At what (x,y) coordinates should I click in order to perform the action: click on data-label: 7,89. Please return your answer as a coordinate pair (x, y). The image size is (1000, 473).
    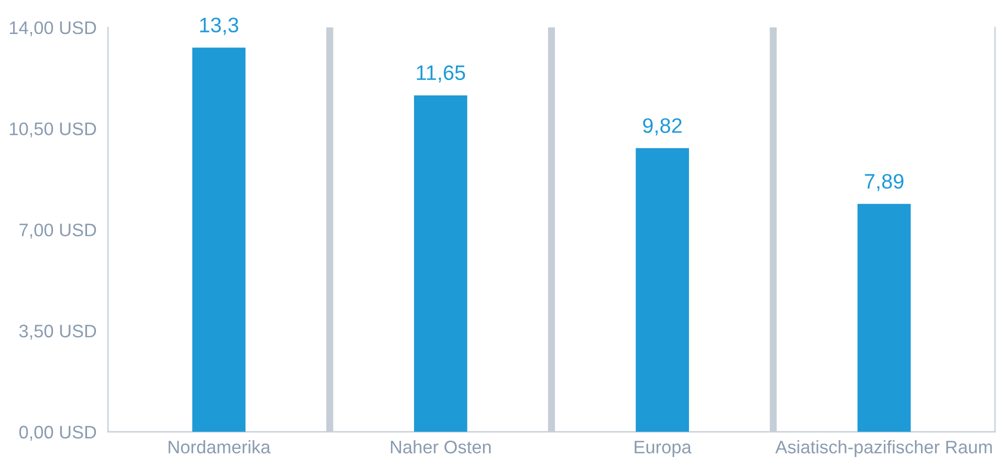
    Looking at the image, I should click on (884, 183).